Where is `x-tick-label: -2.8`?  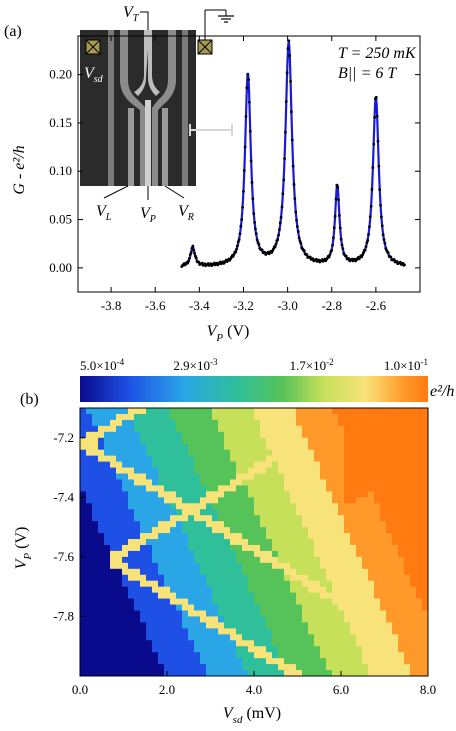 x-tick-label: -2.8 is located at coordinates (331, 305).